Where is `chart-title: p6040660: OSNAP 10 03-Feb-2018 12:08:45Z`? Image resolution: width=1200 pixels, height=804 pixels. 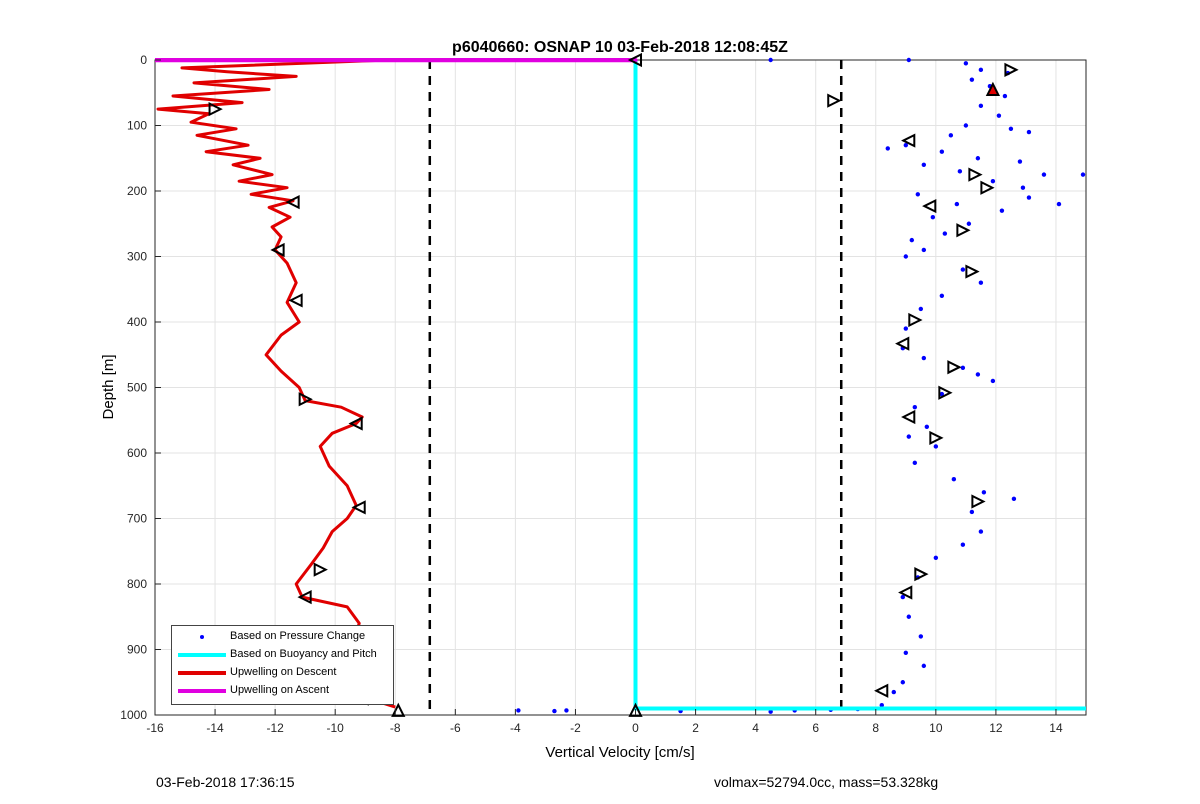
chart-title: p6040660: OSNAP 10 03-Feb-2018 12:08:45Z is located at coordinates (620, 47).